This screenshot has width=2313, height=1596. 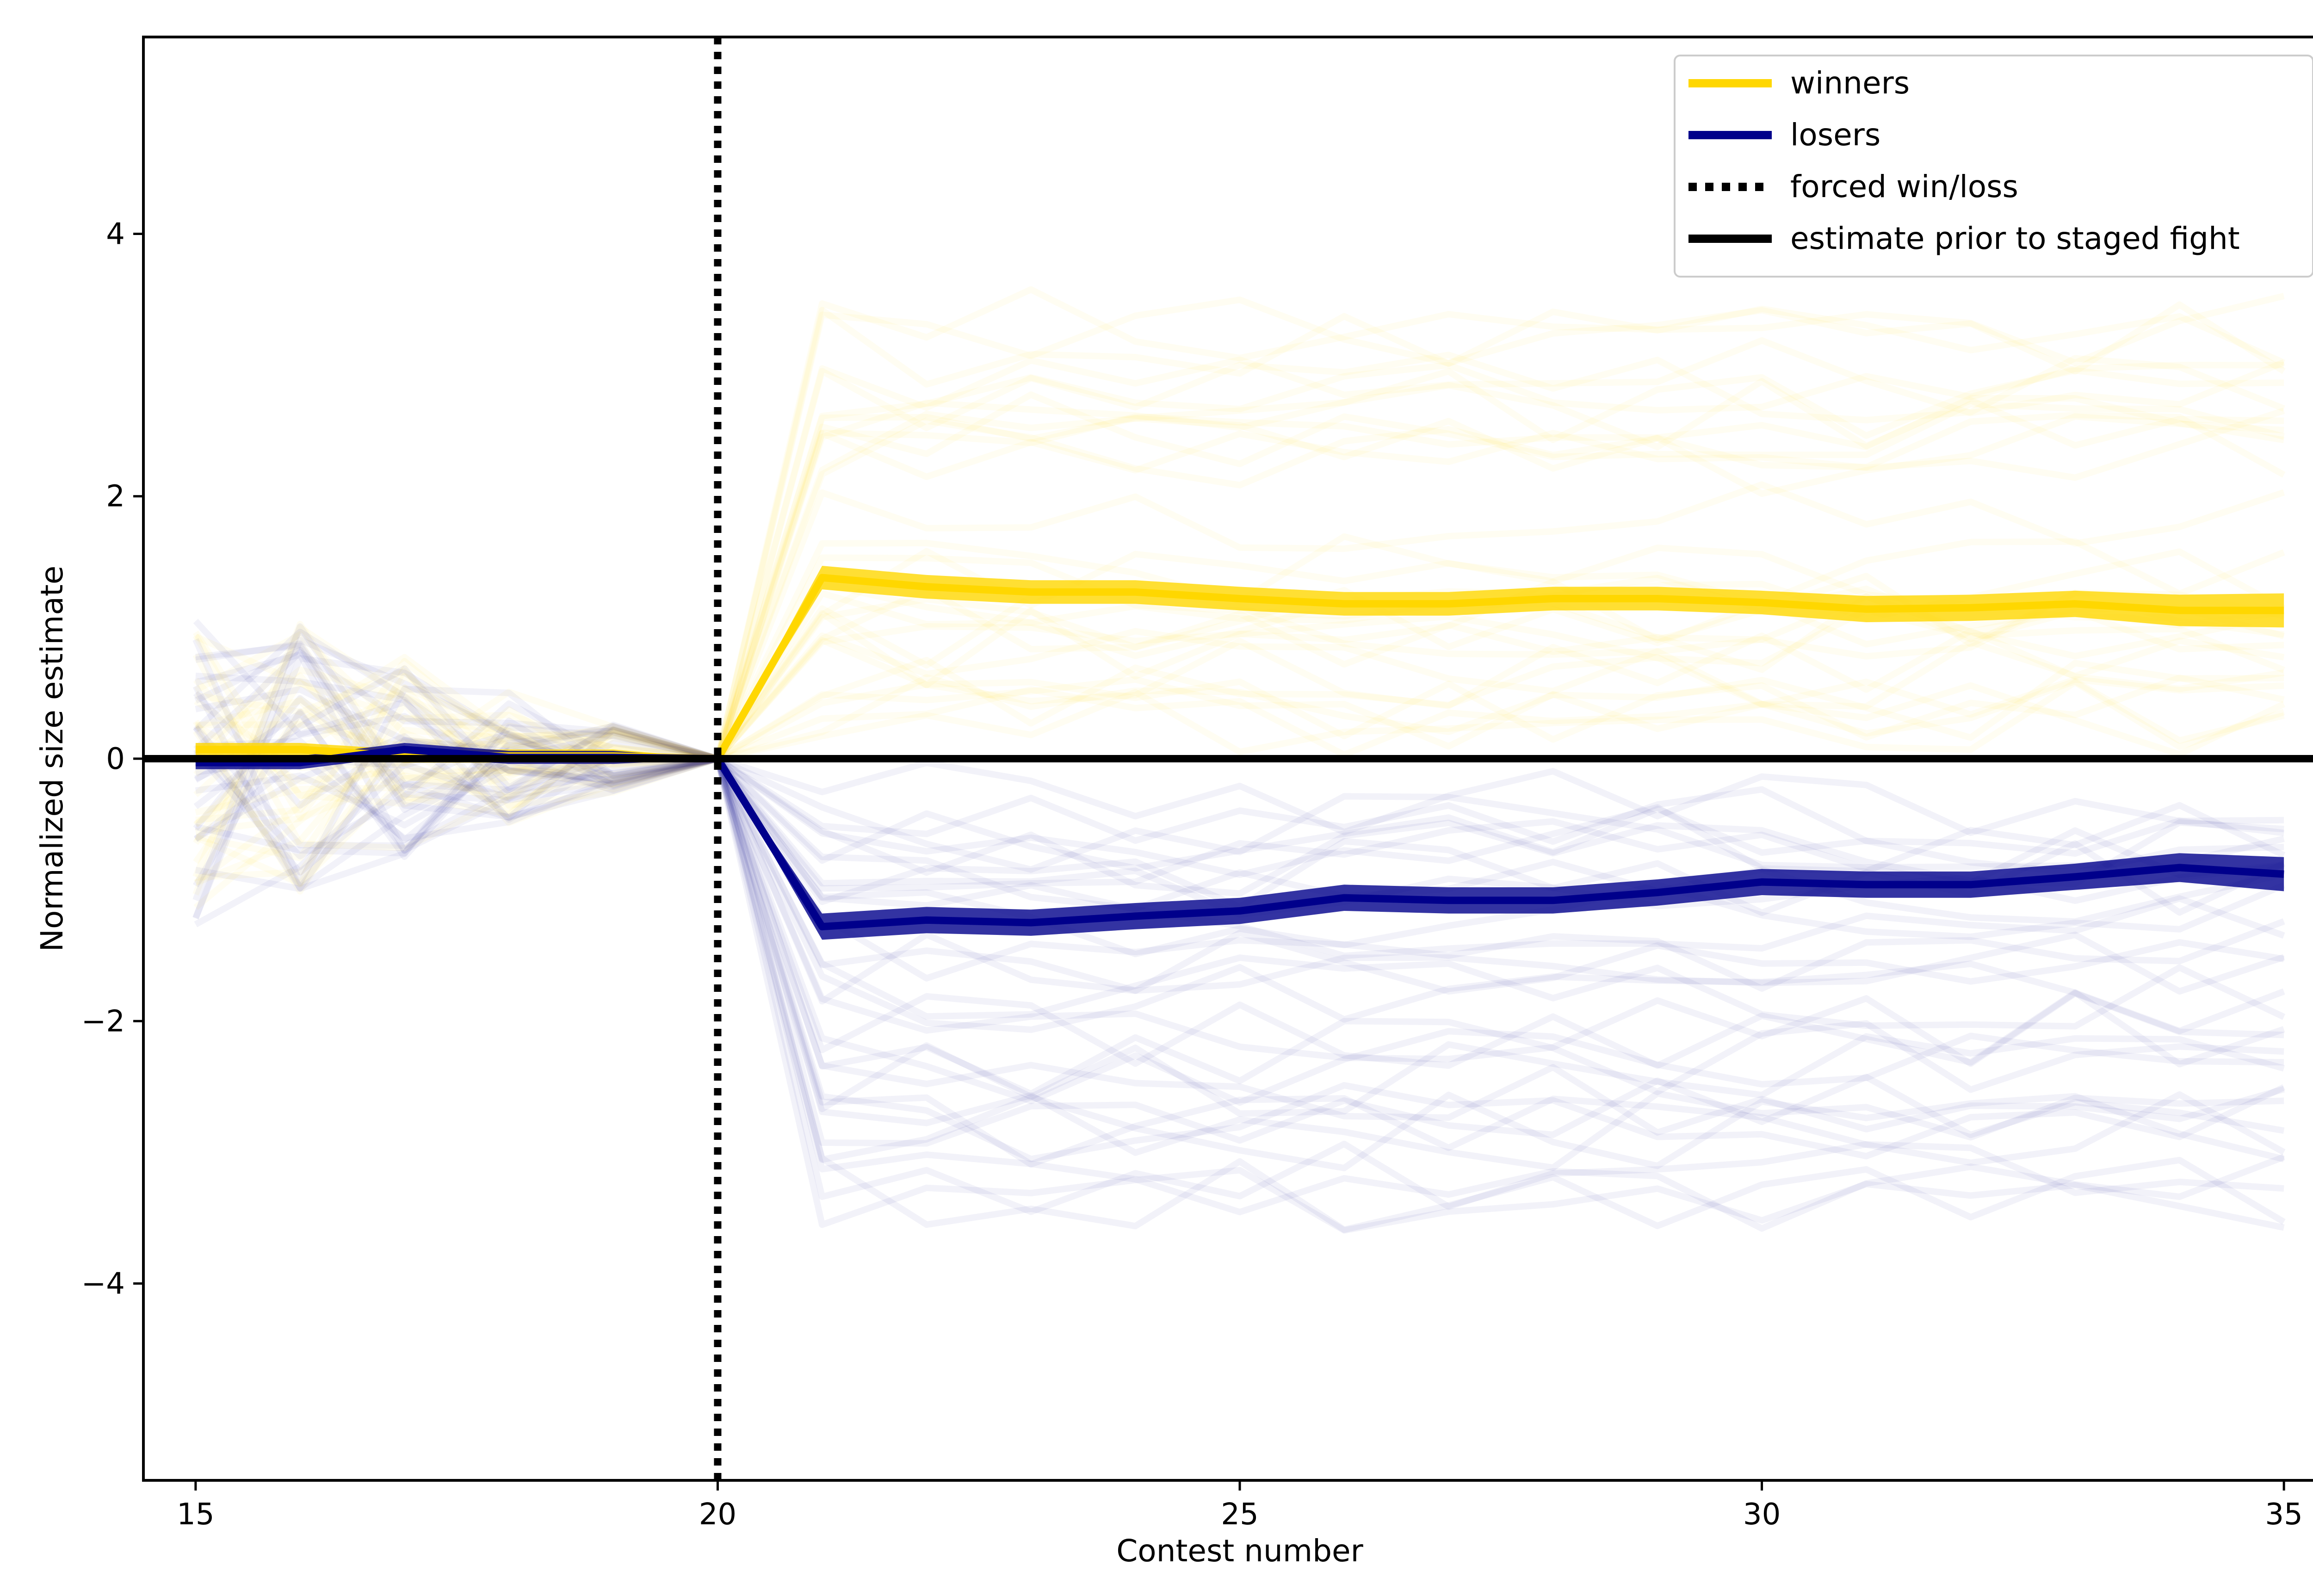 I want to click on y-tick-label: −4, so click(x=103, y=1284).